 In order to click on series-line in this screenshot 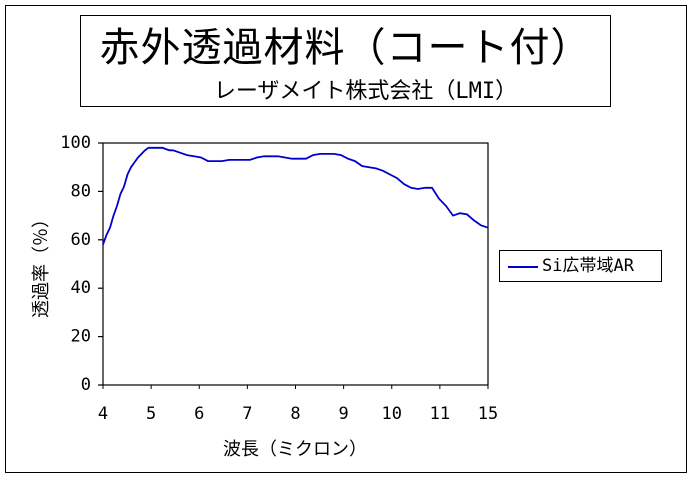, I will do `click(295, 195)`.